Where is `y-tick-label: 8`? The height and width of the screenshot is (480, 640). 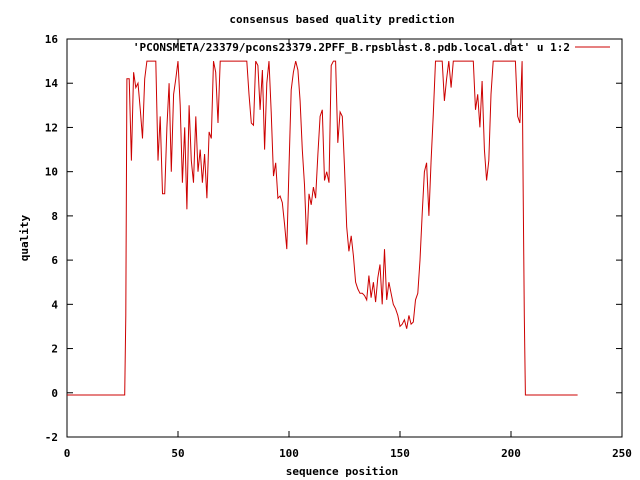
y-tick-label: 8 is located at coordinates (54, 216).